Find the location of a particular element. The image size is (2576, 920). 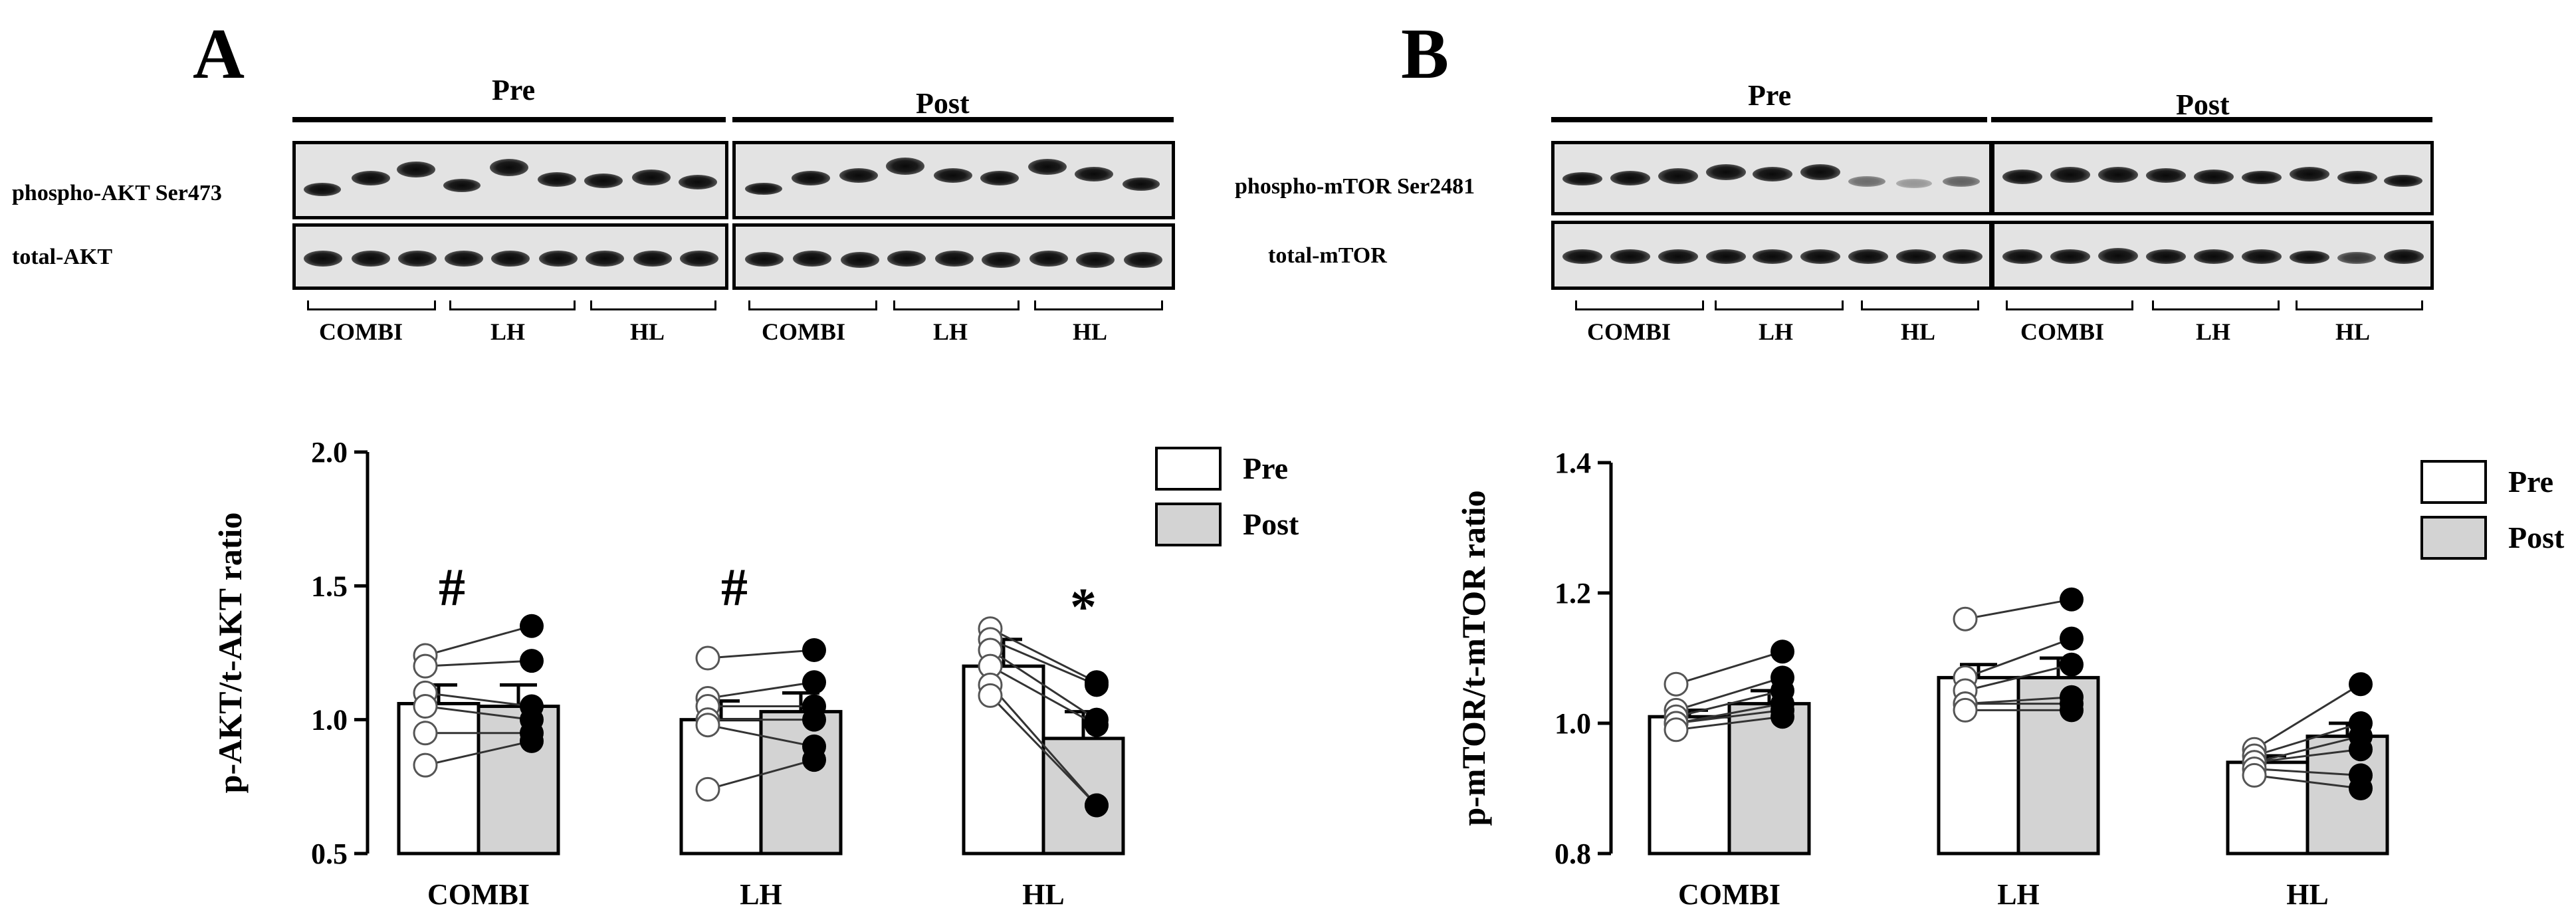

y-tick-label: 0.8 is located at coordinates (1573, 854).